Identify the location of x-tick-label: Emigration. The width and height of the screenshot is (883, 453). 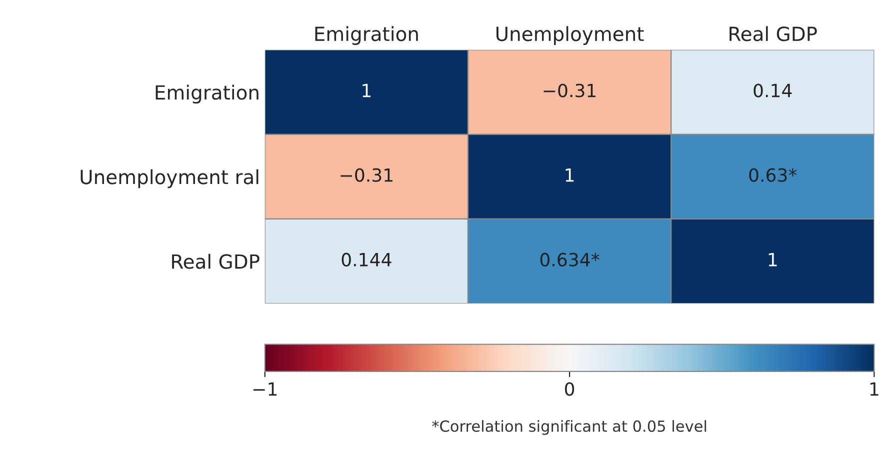
(366, 35).